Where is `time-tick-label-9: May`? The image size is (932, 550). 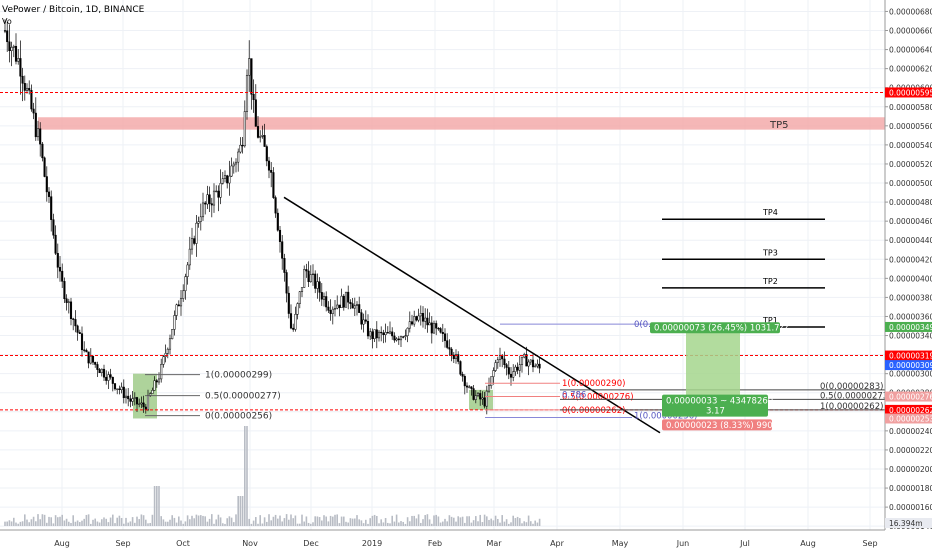
time-tick-label-9: May is located at coordinates (620, 543).